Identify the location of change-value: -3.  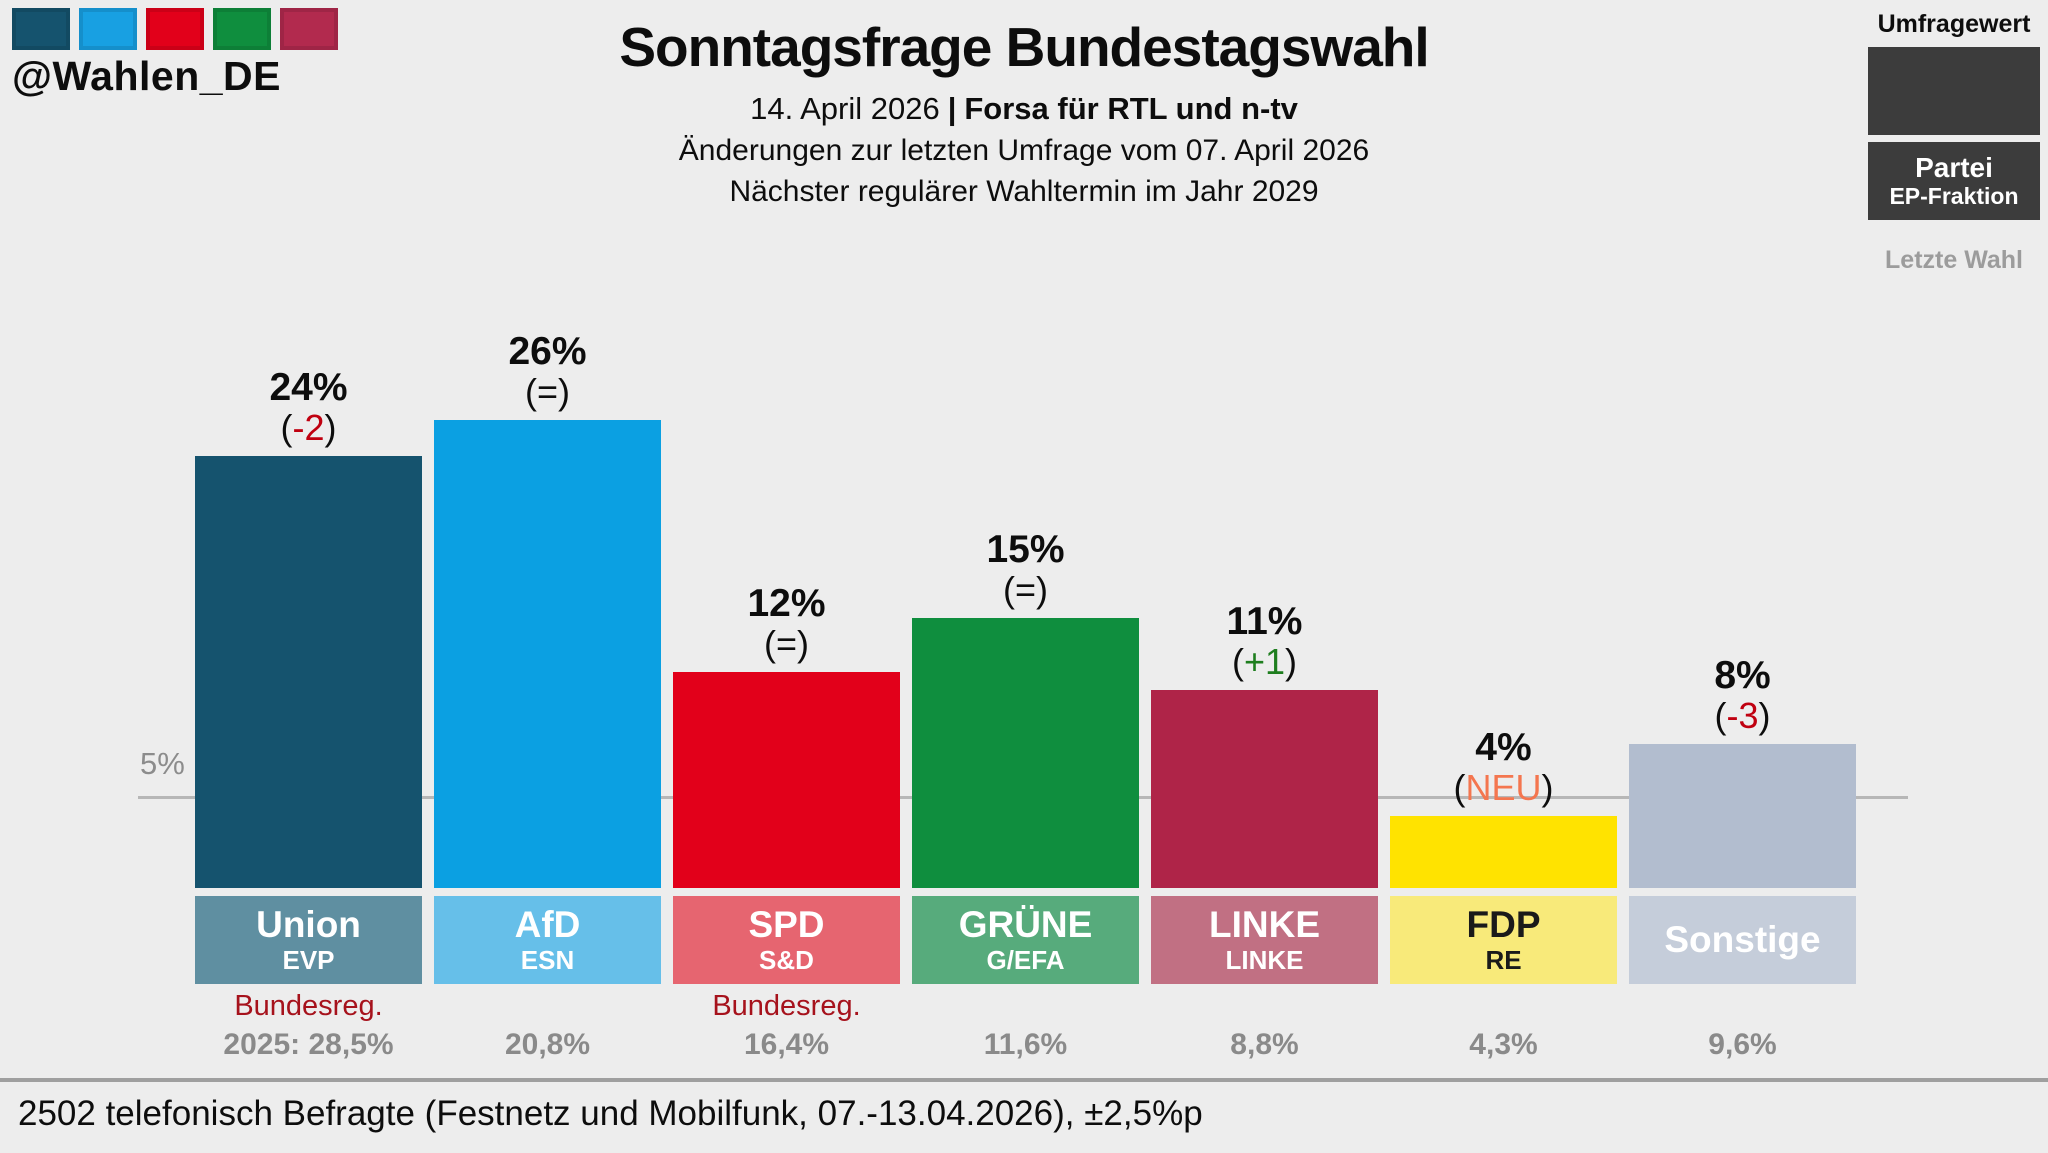
(1742, 716).